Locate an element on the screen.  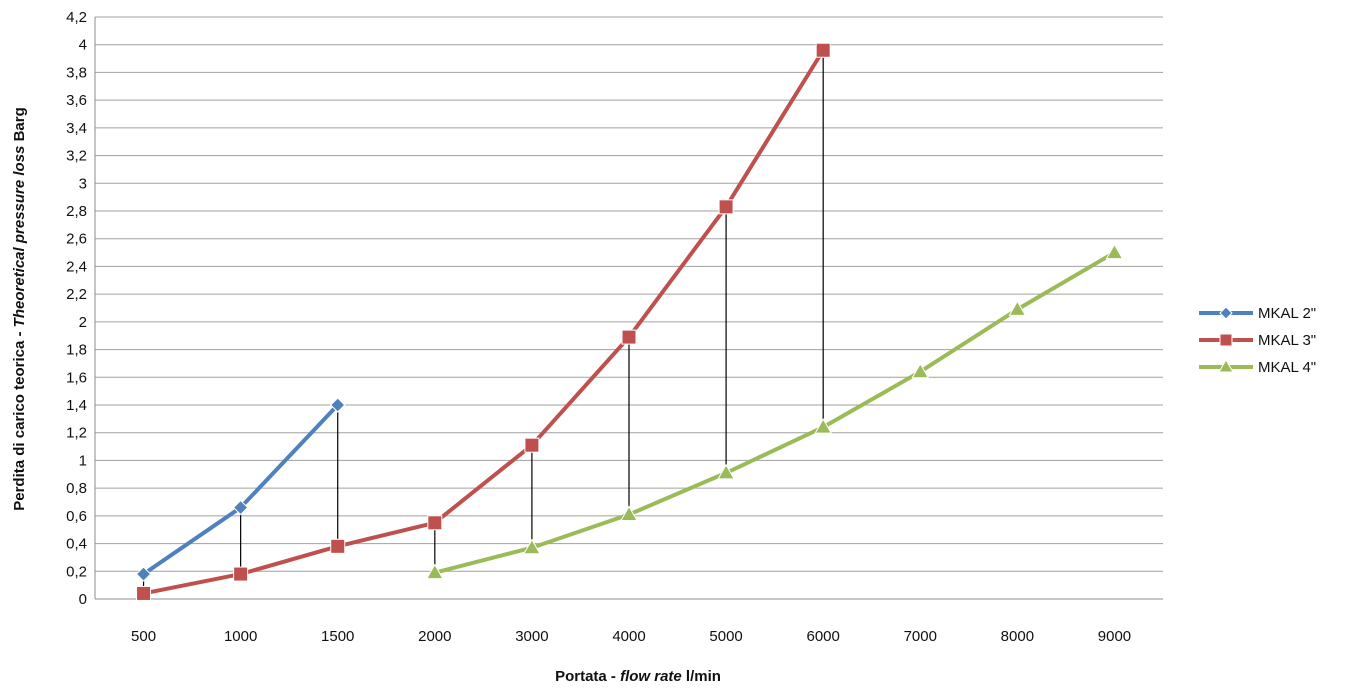
y-tick-label: 2,2 is located at coordinates (76, 294).